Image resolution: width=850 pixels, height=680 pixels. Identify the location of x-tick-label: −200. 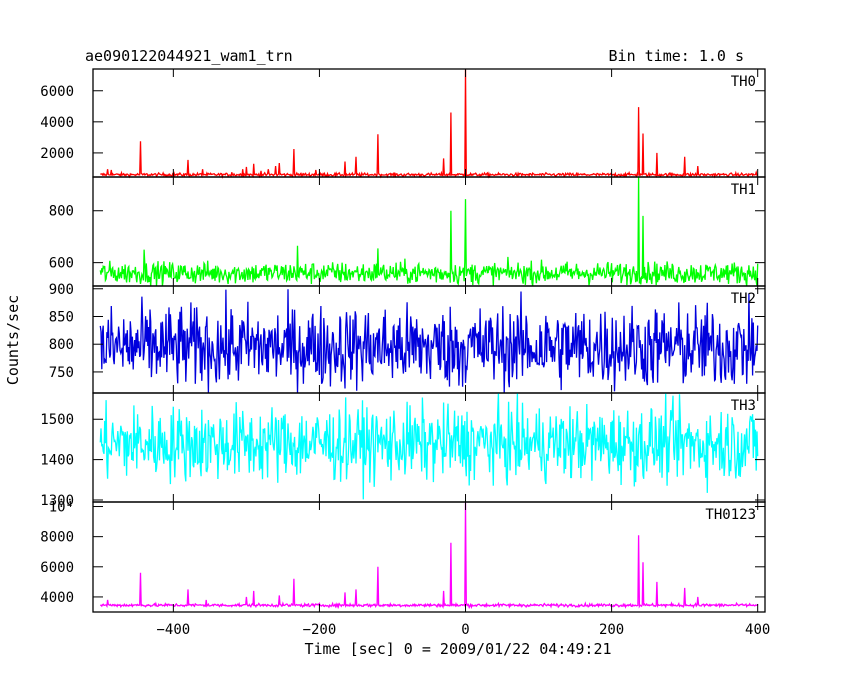
(320, 630).